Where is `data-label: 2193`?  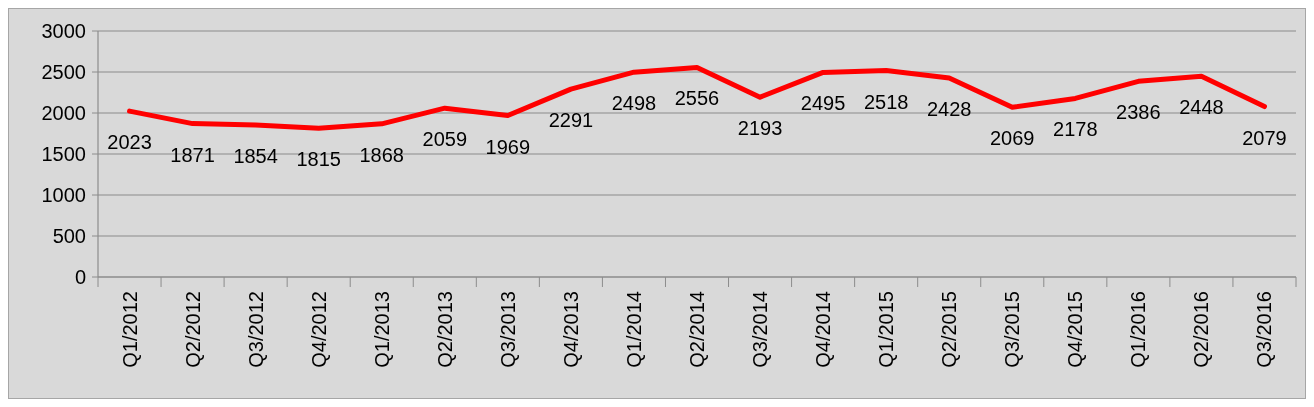 data-label: 2193 is located at coordinates (760, 128).